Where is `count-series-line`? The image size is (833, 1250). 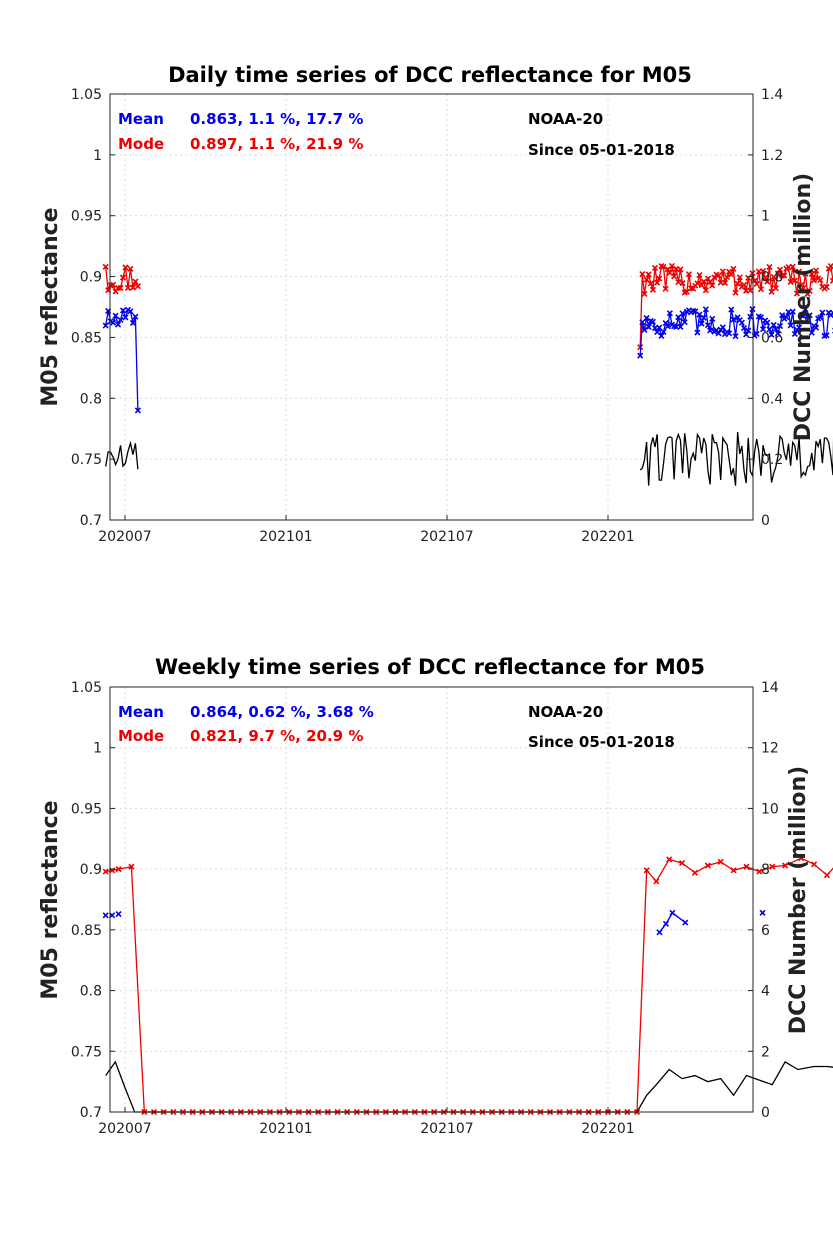
count-series-line is located at coordinates (122, 455).